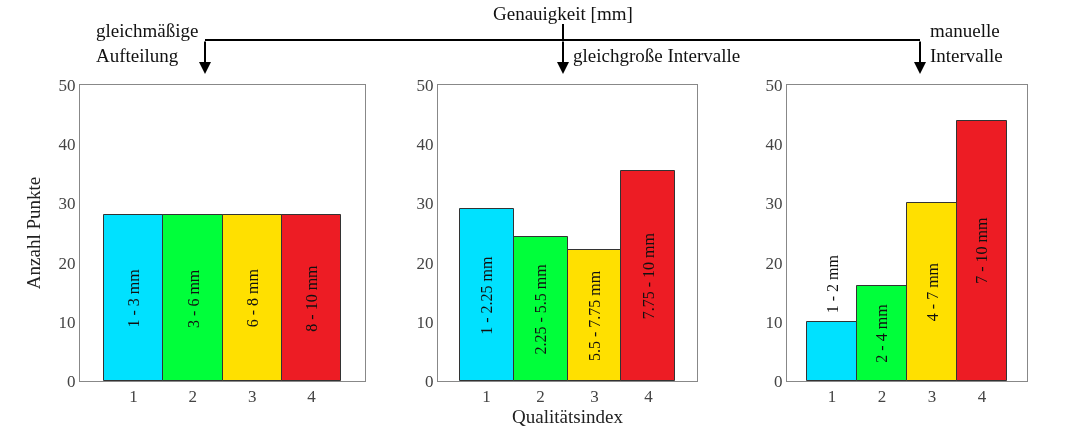 The height and width of the screenshot is (440, 1074). Describe the element at coordinates (657, 55) in the screenshot. I see `chart-subtitle: gleichgroße Intervalle` at that location.